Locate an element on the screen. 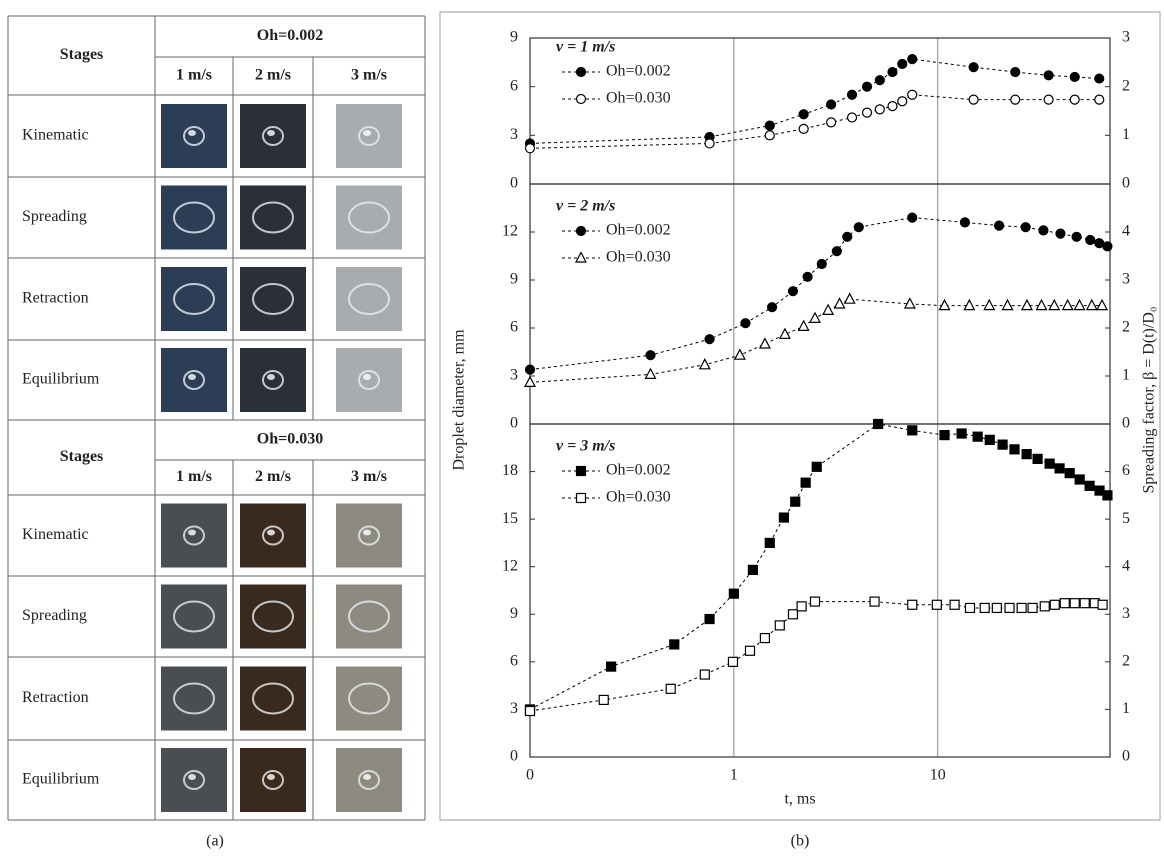  y2-axis-label: Spreading factor, β = D(t)/D₀ is located at coordinates (1149, 400).